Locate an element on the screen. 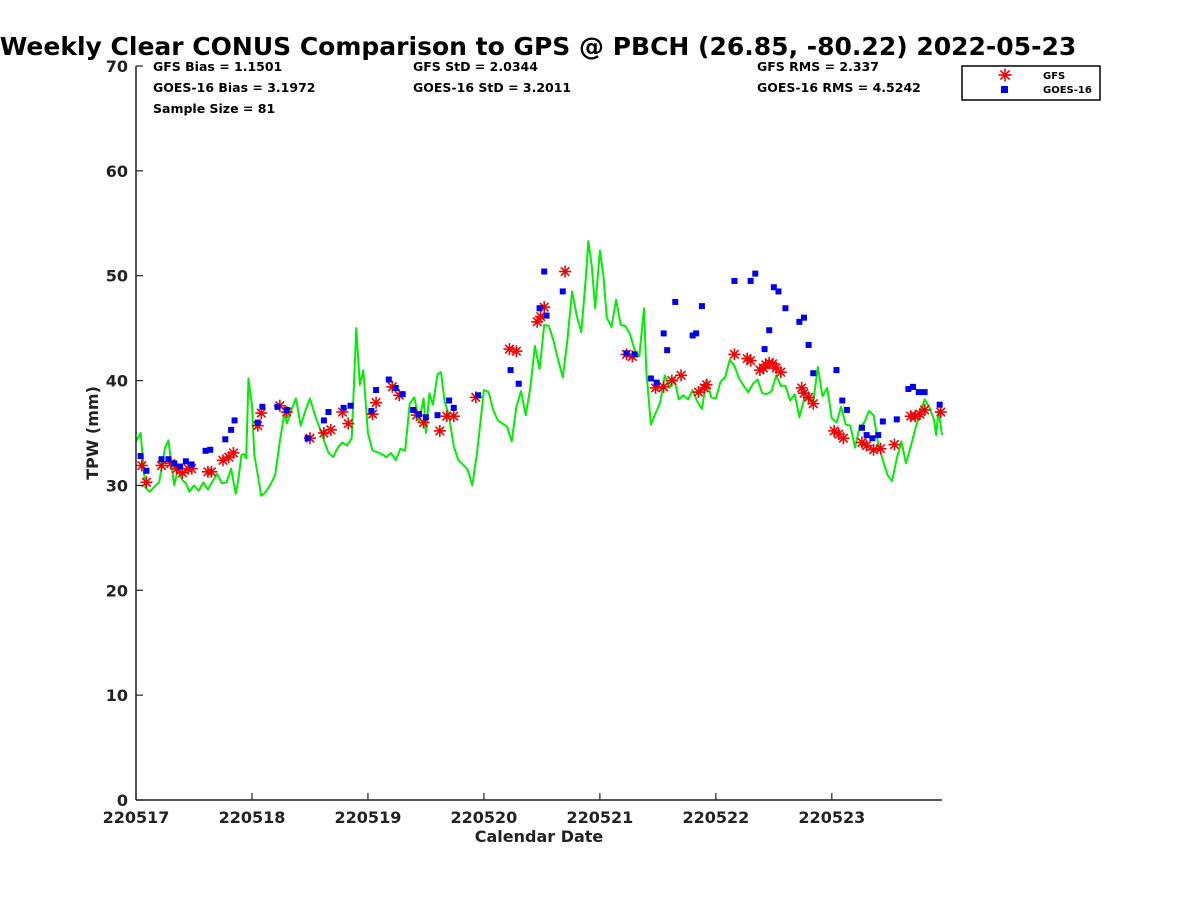 The height and width of the screenshot is (900, 1200). stat-sample-size: Sample Size = 81 is located at coordinates (214, 108).